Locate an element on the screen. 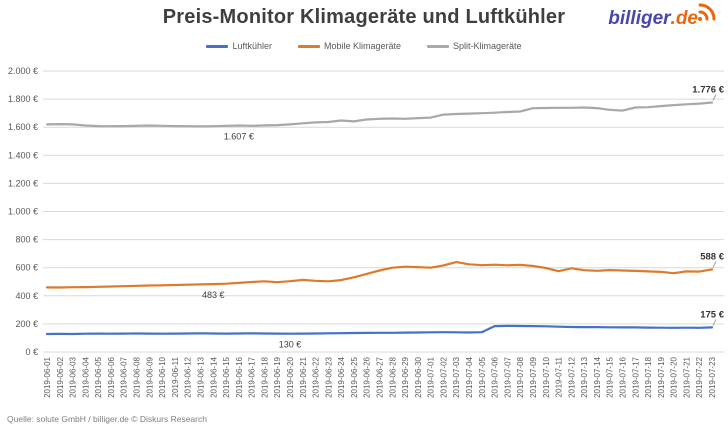  x-axis-tick-label: 2019-07-10 is located at coordinates (546, 376).